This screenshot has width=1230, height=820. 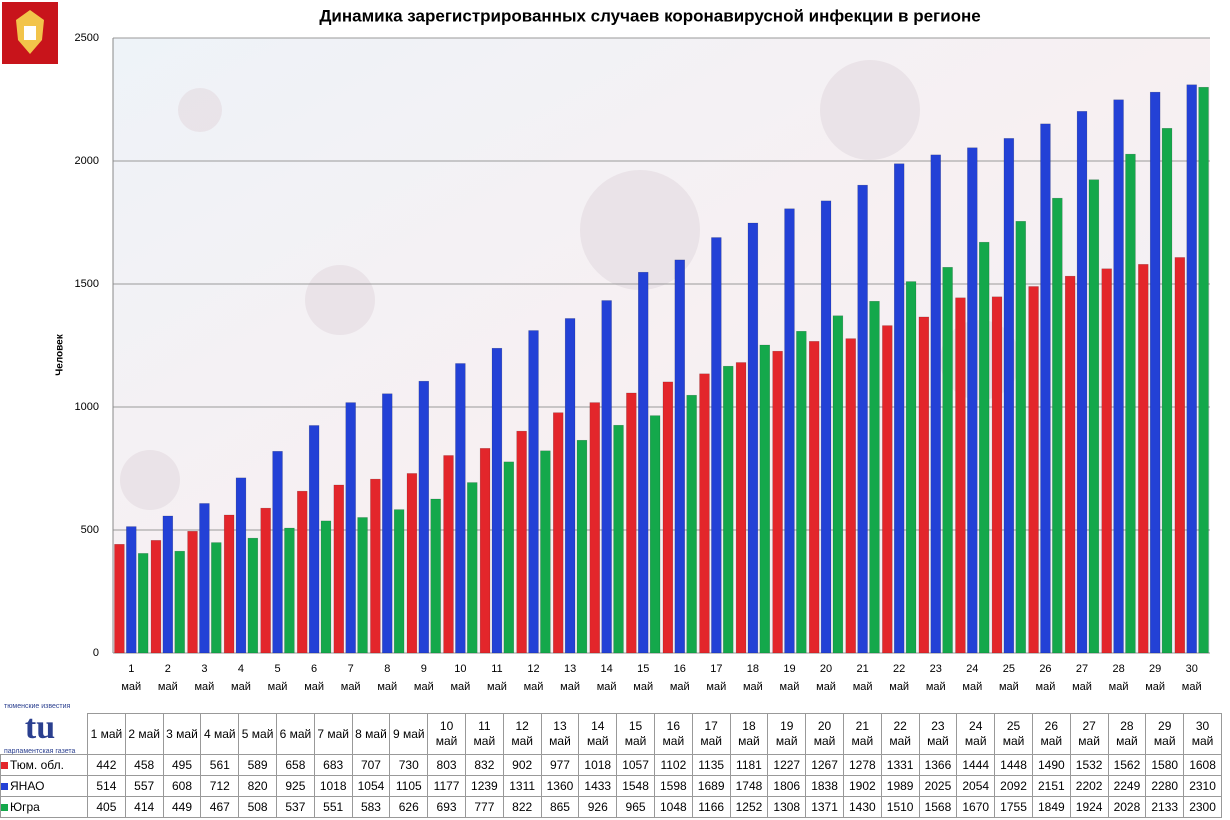 What do you see at coordinates (333, 734) in the screenshot?
I see `header-cell: 7 май` at bounding box center [333, 734].